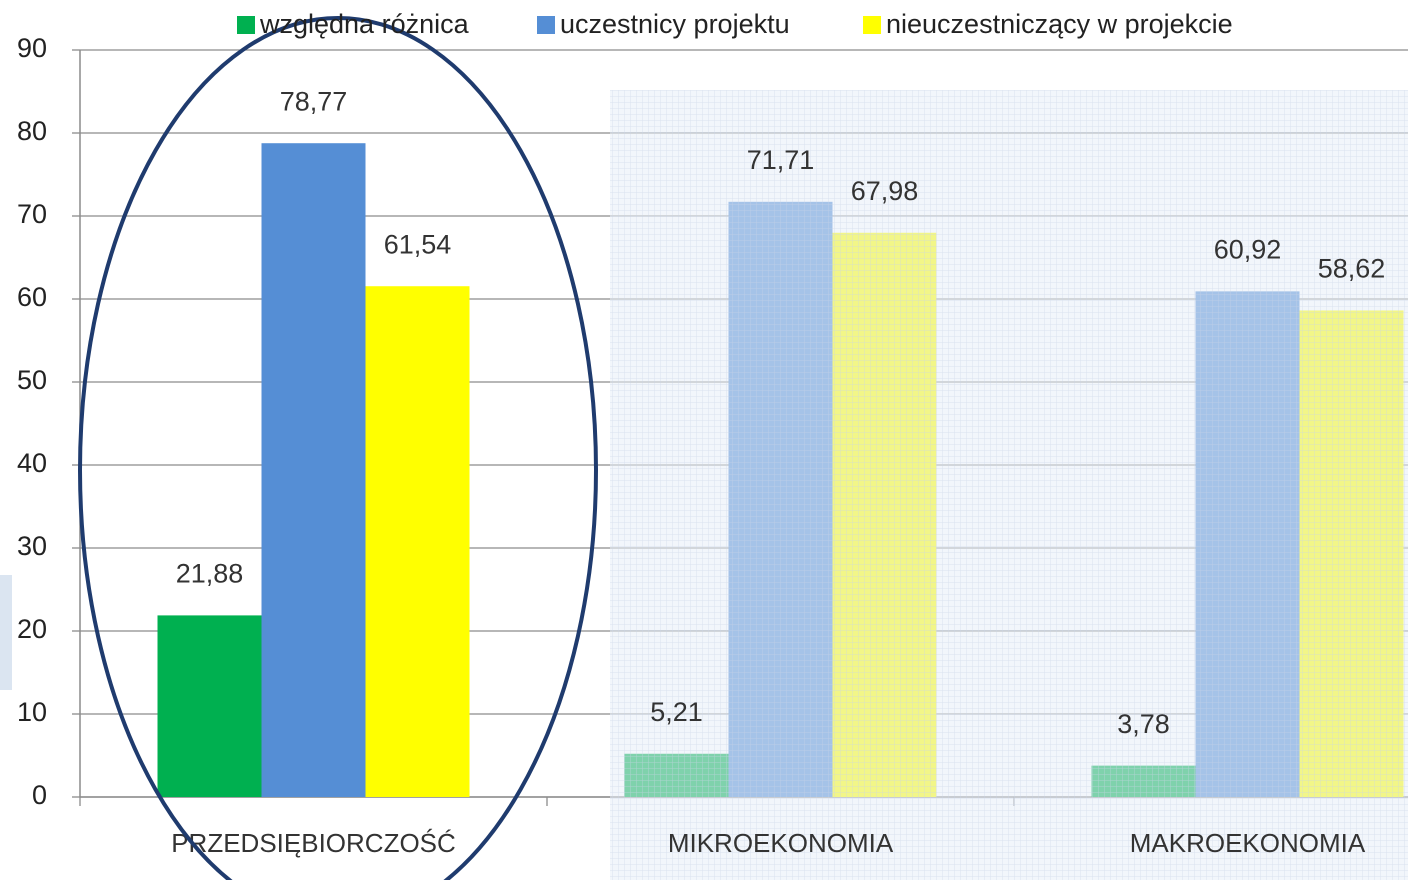 This screenshot has height=880, width=1408. Describe the element at coordinates (32, 546) in the screenshot. I see `y-tick-label: 30` at that location.